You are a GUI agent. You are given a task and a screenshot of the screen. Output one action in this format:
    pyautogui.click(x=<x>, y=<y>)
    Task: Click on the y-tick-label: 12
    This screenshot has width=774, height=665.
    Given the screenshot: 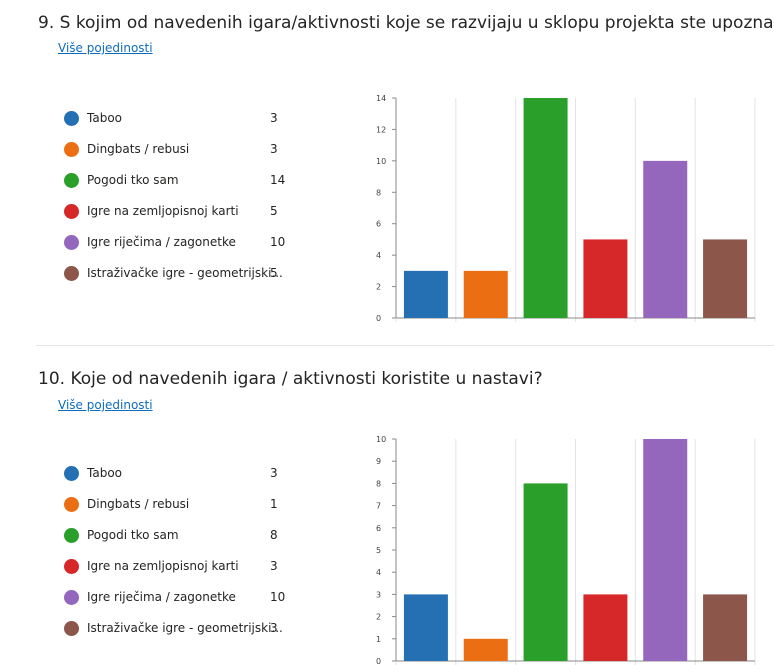 What is the action you would take?
    pyautogui.click(x=381, y=129)
    